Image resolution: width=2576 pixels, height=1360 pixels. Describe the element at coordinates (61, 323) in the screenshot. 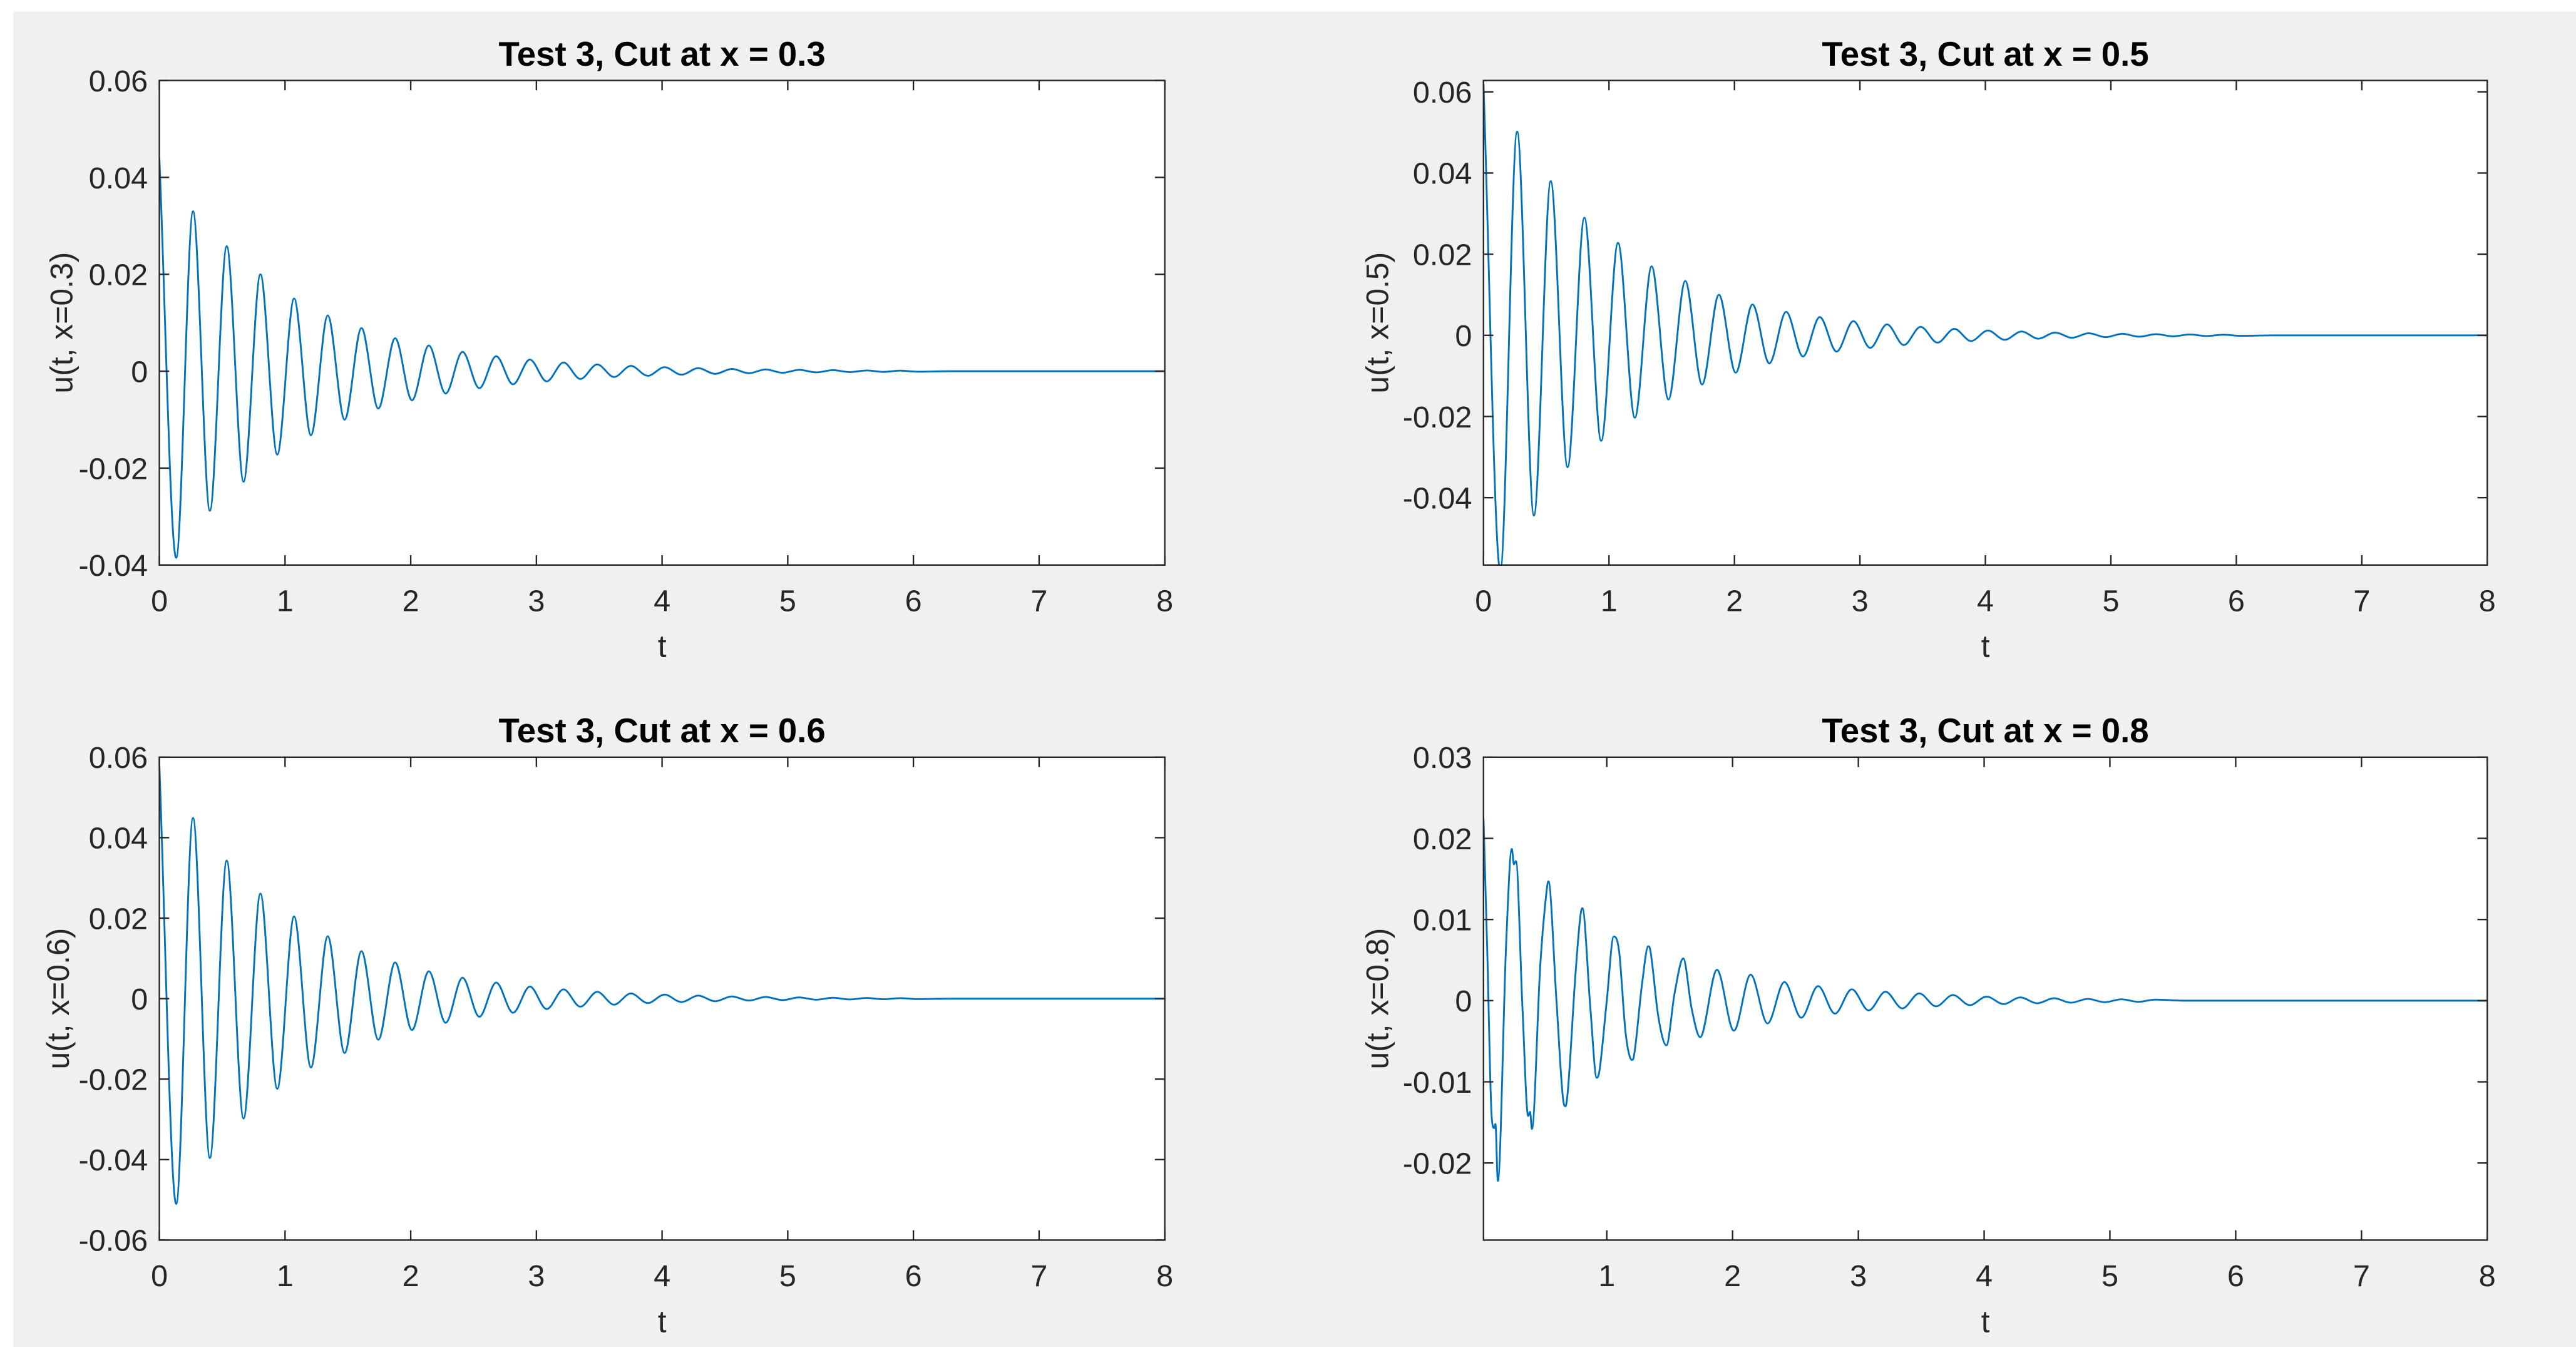

I see `y-axis-label: u(t, x=0.3)` at that location.